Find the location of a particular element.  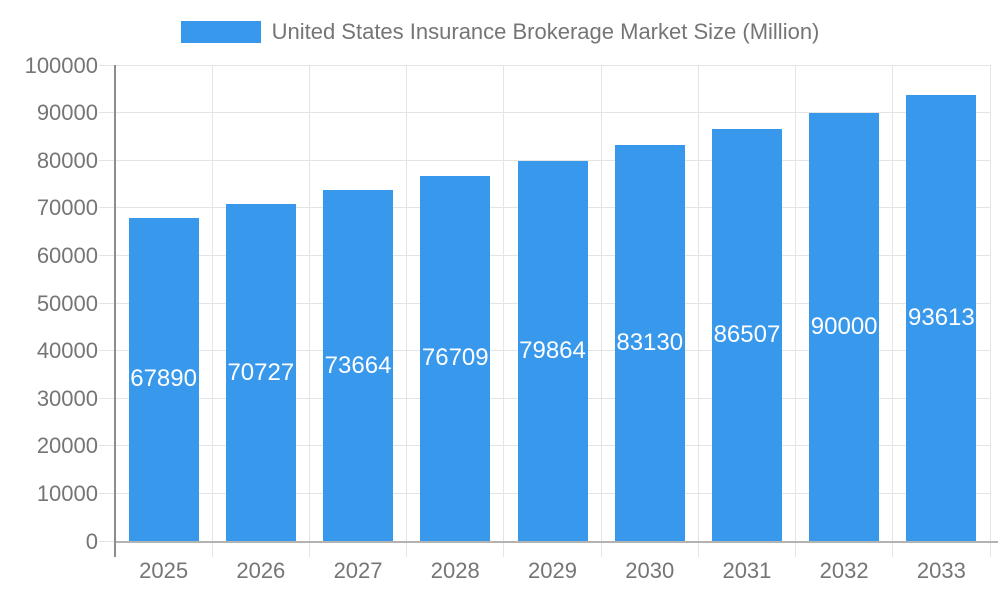

bar-value-label: 79864 is located at coordinates (552, 350).